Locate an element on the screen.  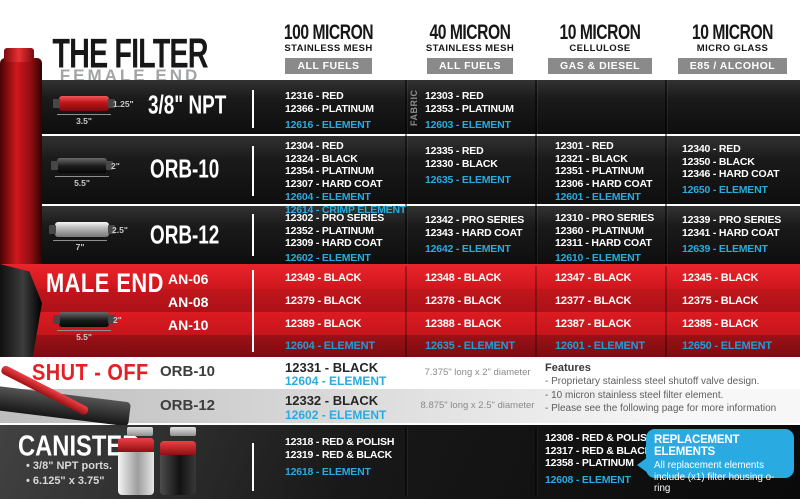
column-header-40-micron: 40 MICRON STAINLESS MESH ALL FUELS is located at coordinates (470, 47).